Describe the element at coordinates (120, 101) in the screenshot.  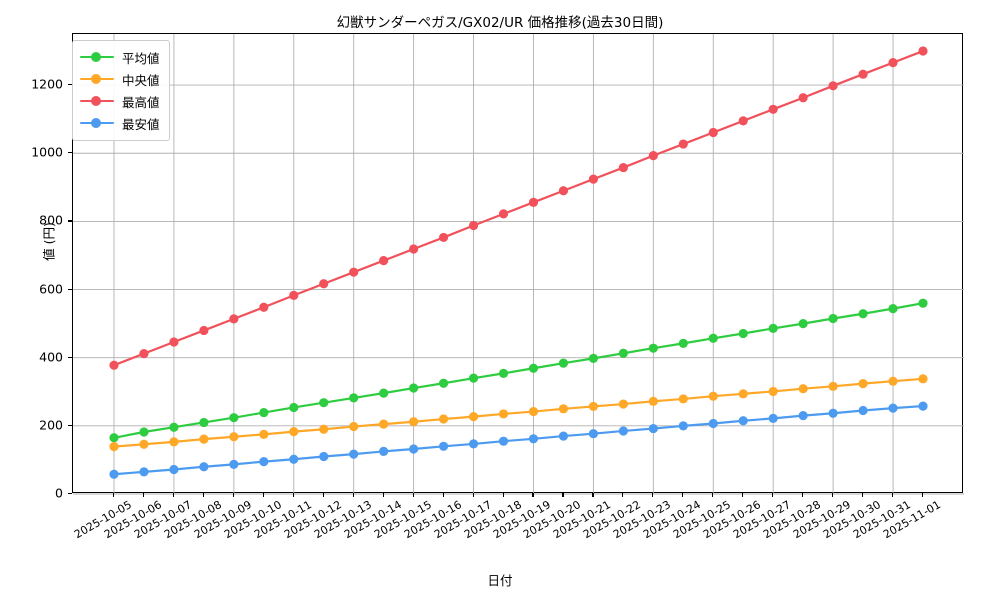
I see `legend-item-3: 最高値` at that location.